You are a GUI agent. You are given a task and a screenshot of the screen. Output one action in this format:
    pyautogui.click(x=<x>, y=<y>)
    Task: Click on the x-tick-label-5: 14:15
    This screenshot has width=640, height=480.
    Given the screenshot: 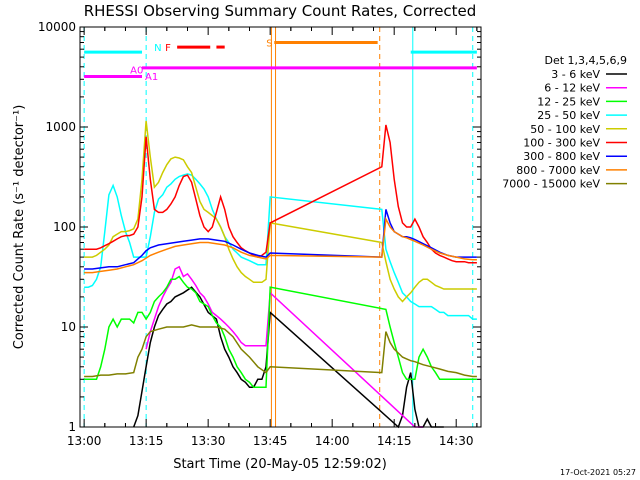 What is the action you would take?
    pyautogui.click(x=394, y=441)
    